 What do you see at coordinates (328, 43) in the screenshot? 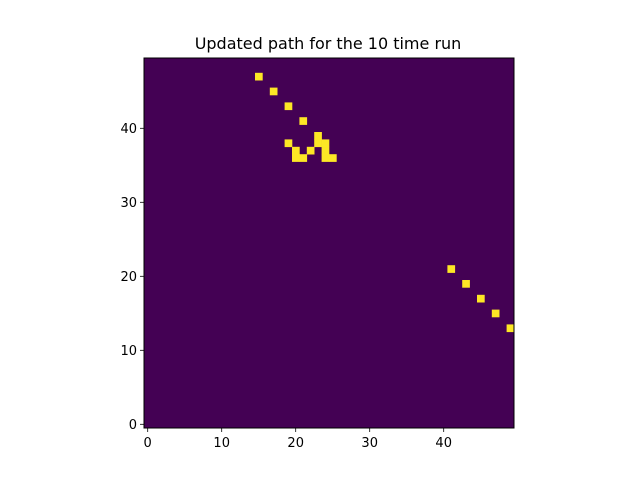
I see `chart-title: Updated path for the 10 time run` at bounding box center [328, 43].